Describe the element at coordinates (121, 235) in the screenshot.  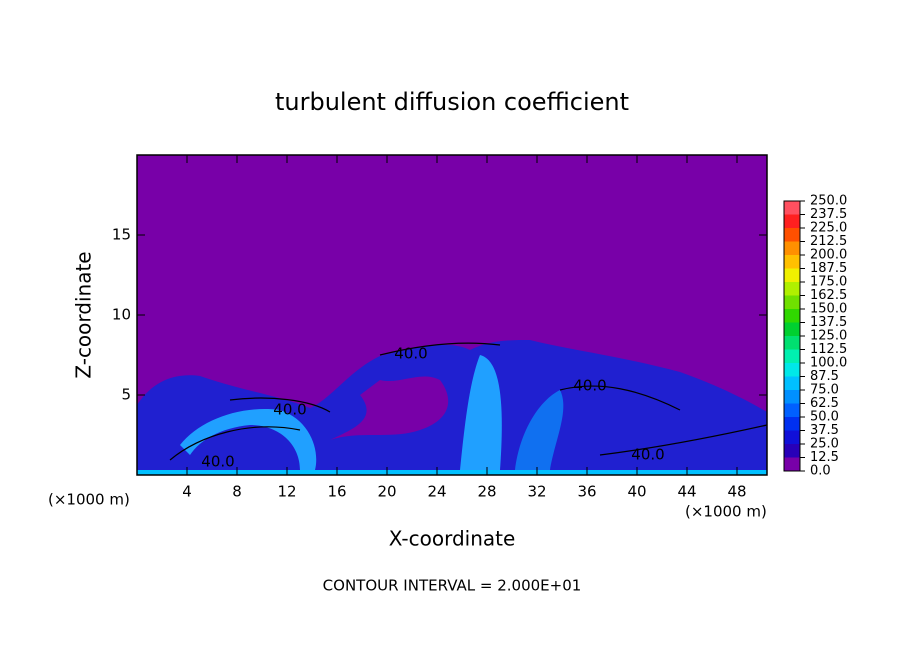
I see `y-tick-label: 15` at that location.